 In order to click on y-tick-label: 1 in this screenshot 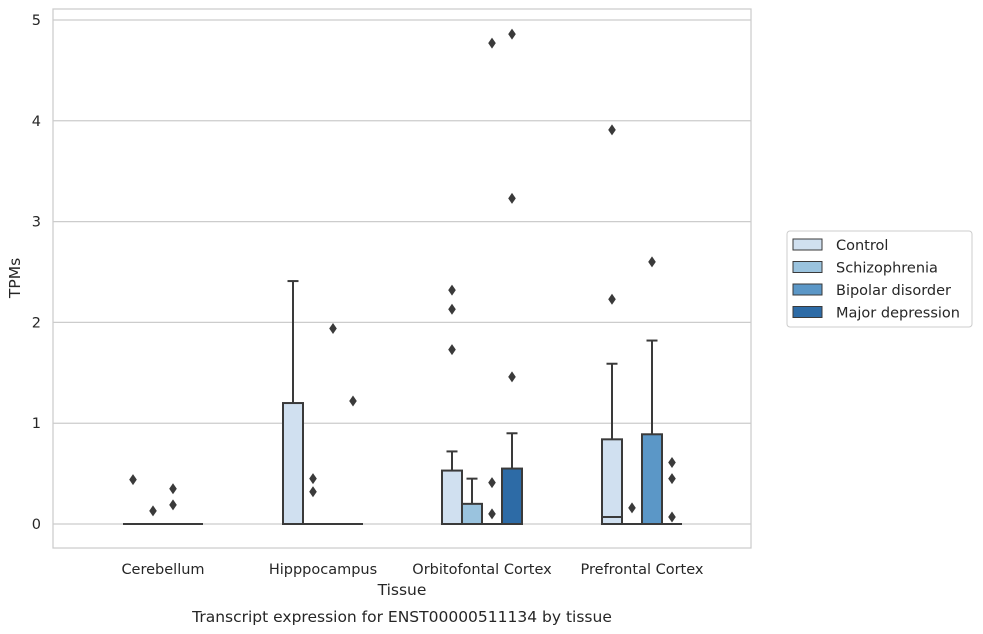, I will do `click(36, 424)`.